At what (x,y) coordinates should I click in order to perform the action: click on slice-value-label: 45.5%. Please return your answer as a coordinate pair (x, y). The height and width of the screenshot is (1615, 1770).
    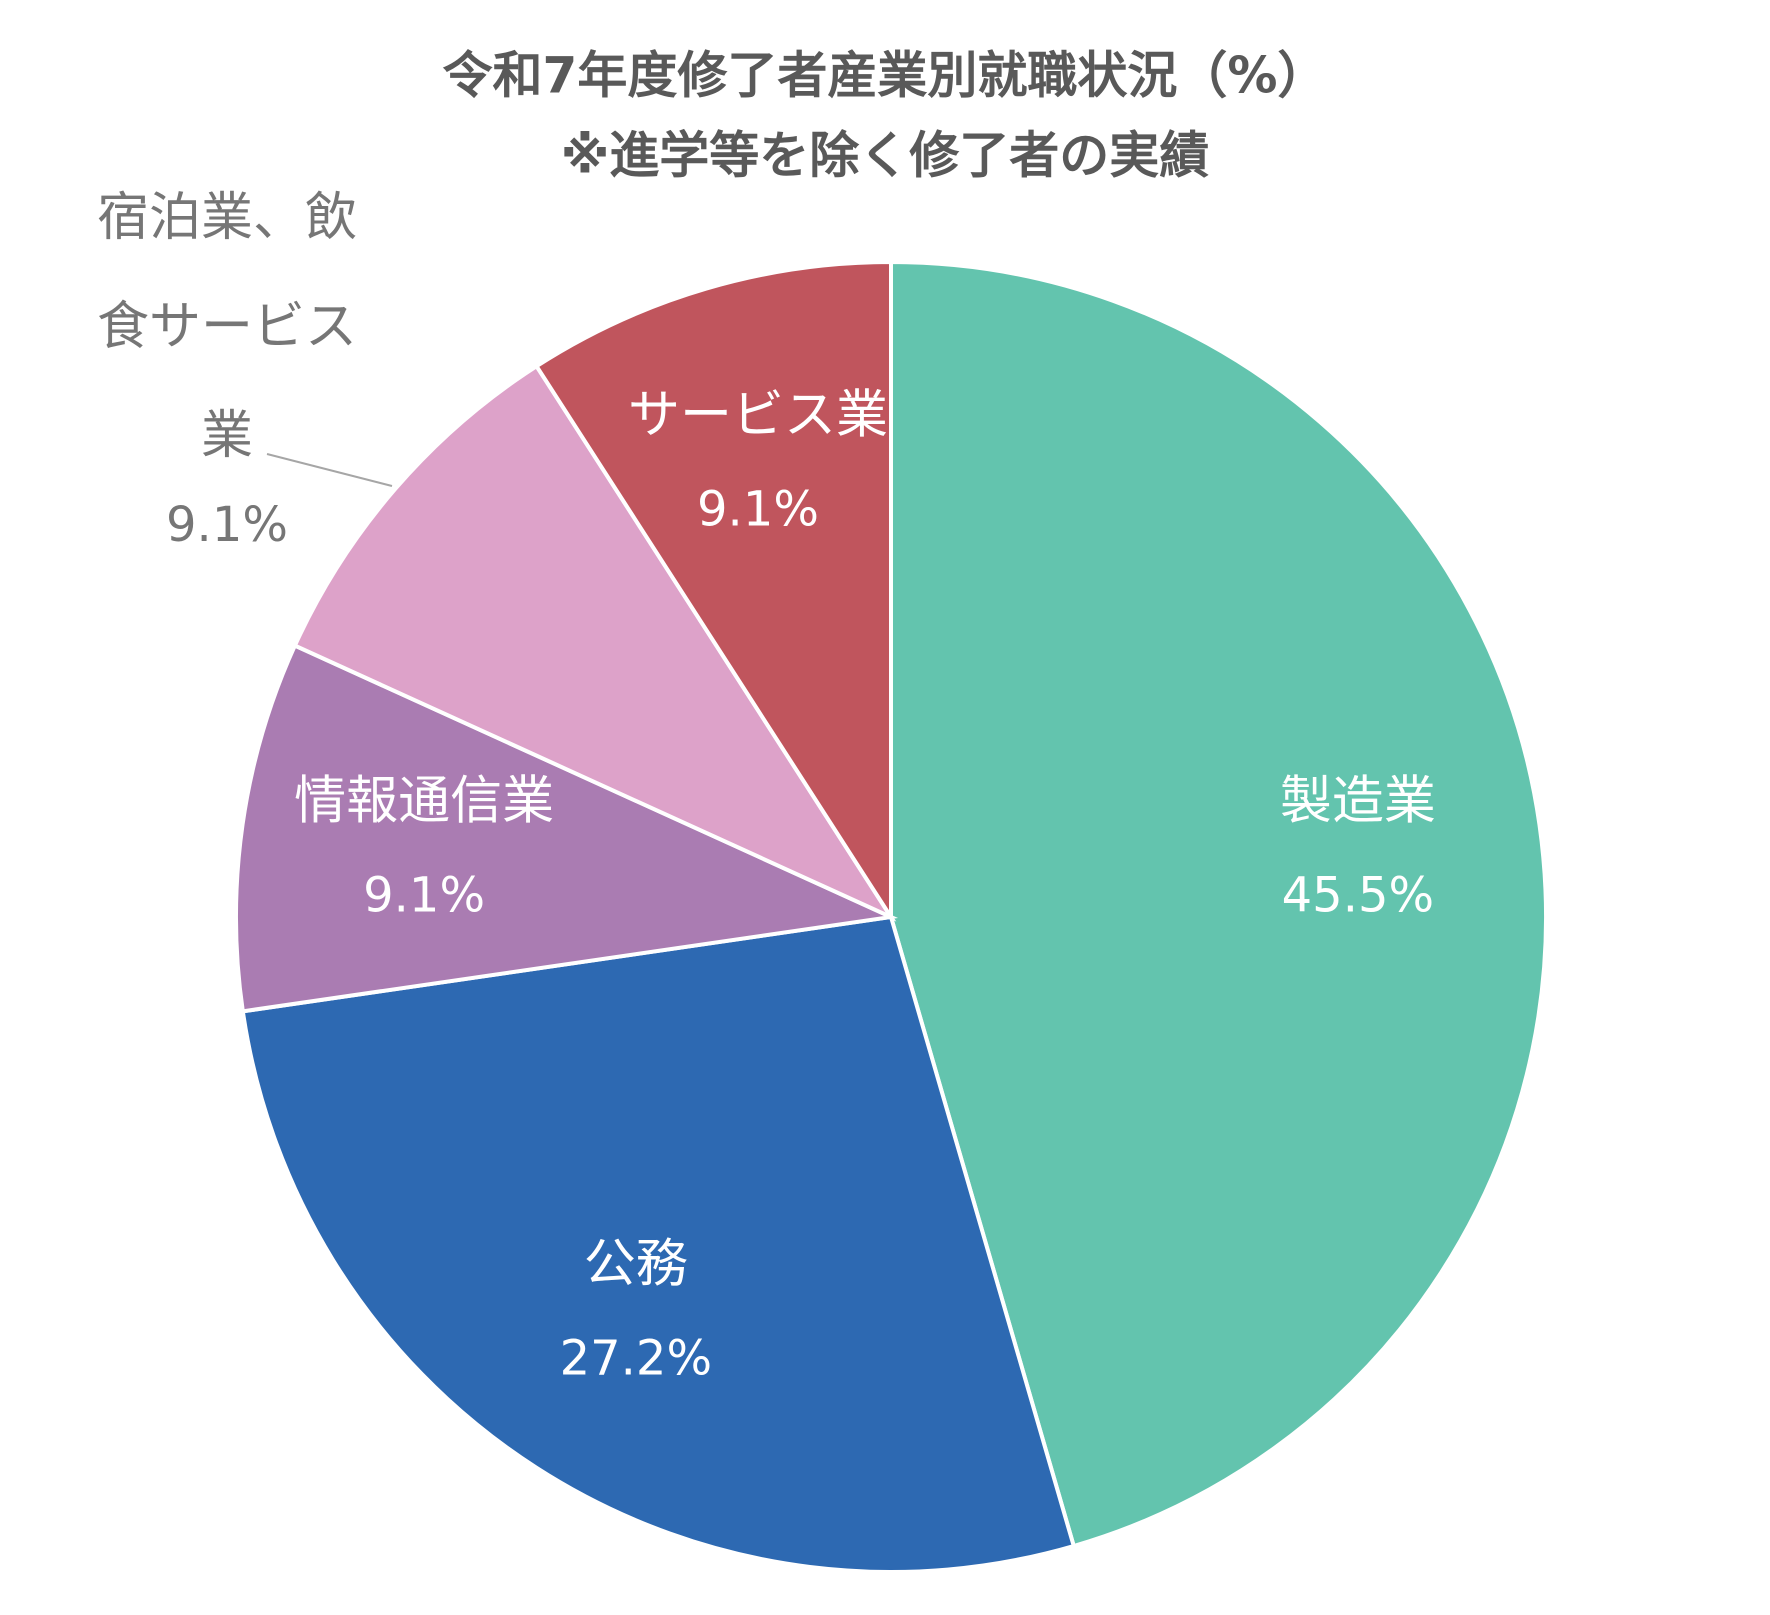
    Looking at the image, I should click on (1358, 896).